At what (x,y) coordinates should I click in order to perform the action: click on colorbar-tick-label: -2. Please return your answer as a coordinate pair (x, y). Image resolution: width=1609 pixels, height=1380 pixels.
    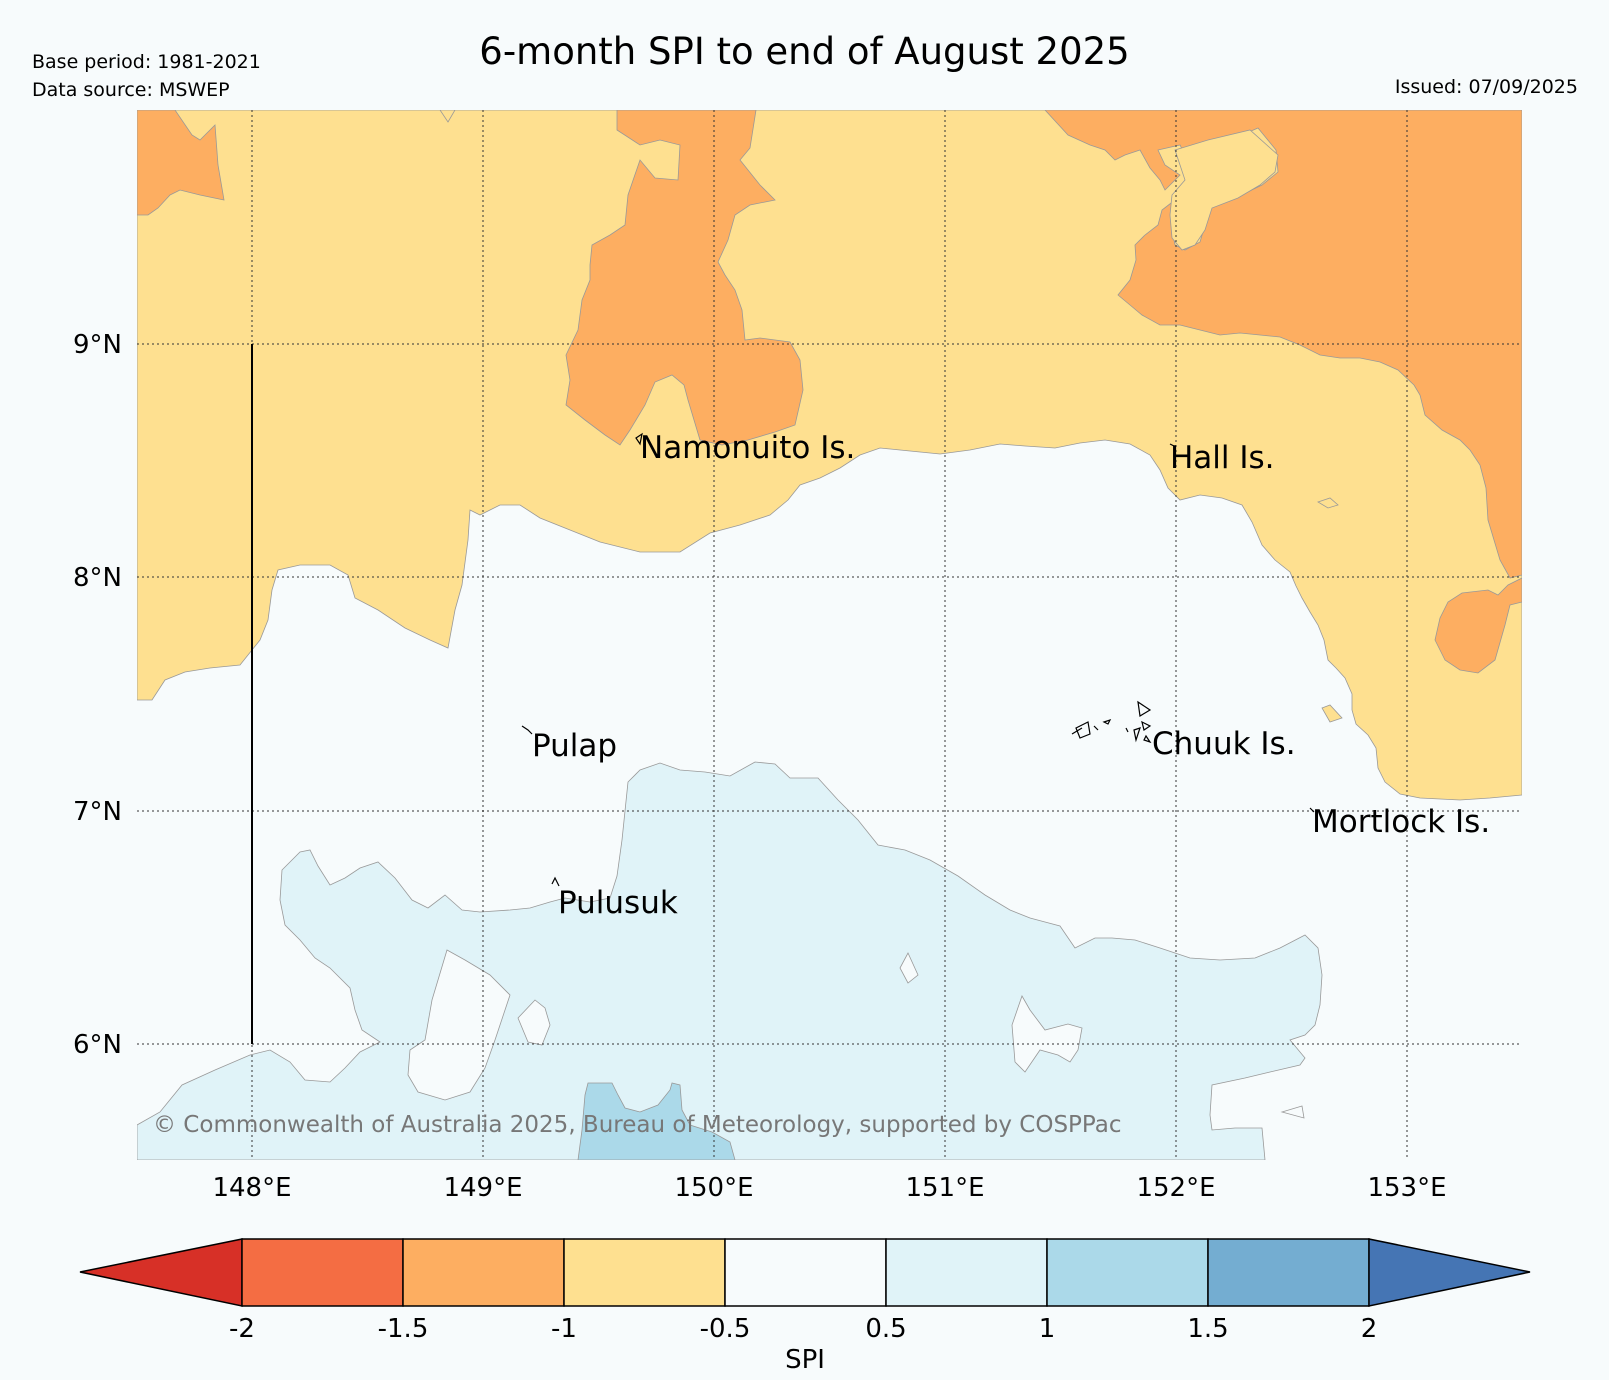
    Looking at the image, I should click on (242, 1329).